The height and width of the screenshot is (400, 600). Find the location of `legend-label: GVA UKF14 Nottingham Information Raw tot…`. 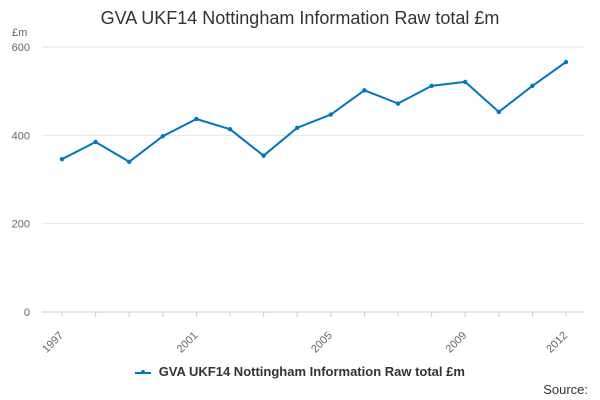

legend-label: GVA UKF14 Nottingham Information Raw tot… is located at coordinates (311, 371).